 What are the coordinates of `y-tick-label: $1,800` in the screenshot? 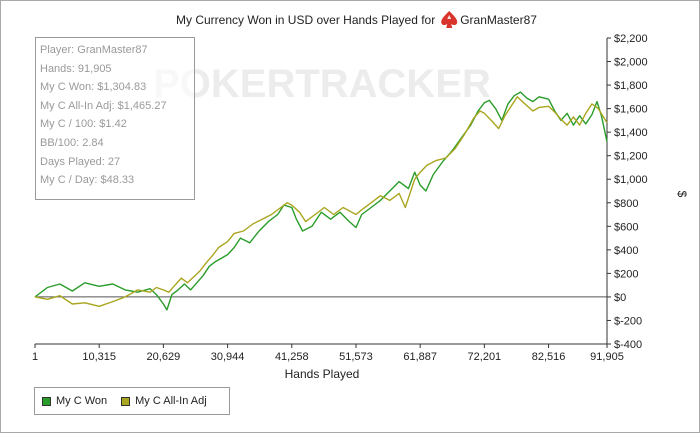 It's located at (631, 86).